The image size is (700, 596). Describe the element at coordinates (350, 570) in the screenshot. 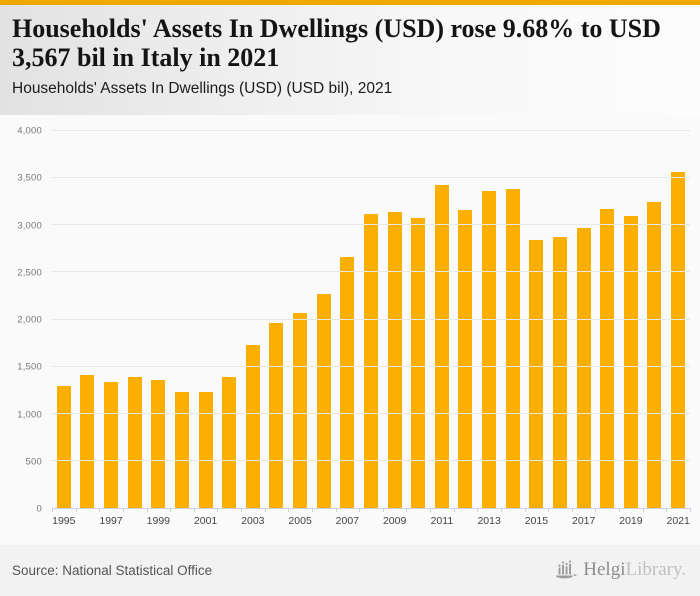

I see `footer: Source: National Statistical Office` at that location.